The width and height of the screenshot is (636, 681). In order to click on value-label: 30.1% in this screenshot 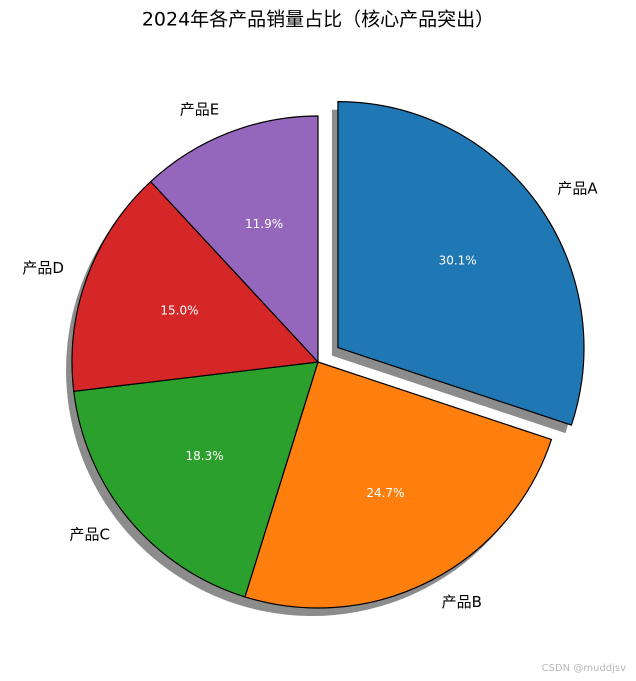, I will do `click(458, 261)`.